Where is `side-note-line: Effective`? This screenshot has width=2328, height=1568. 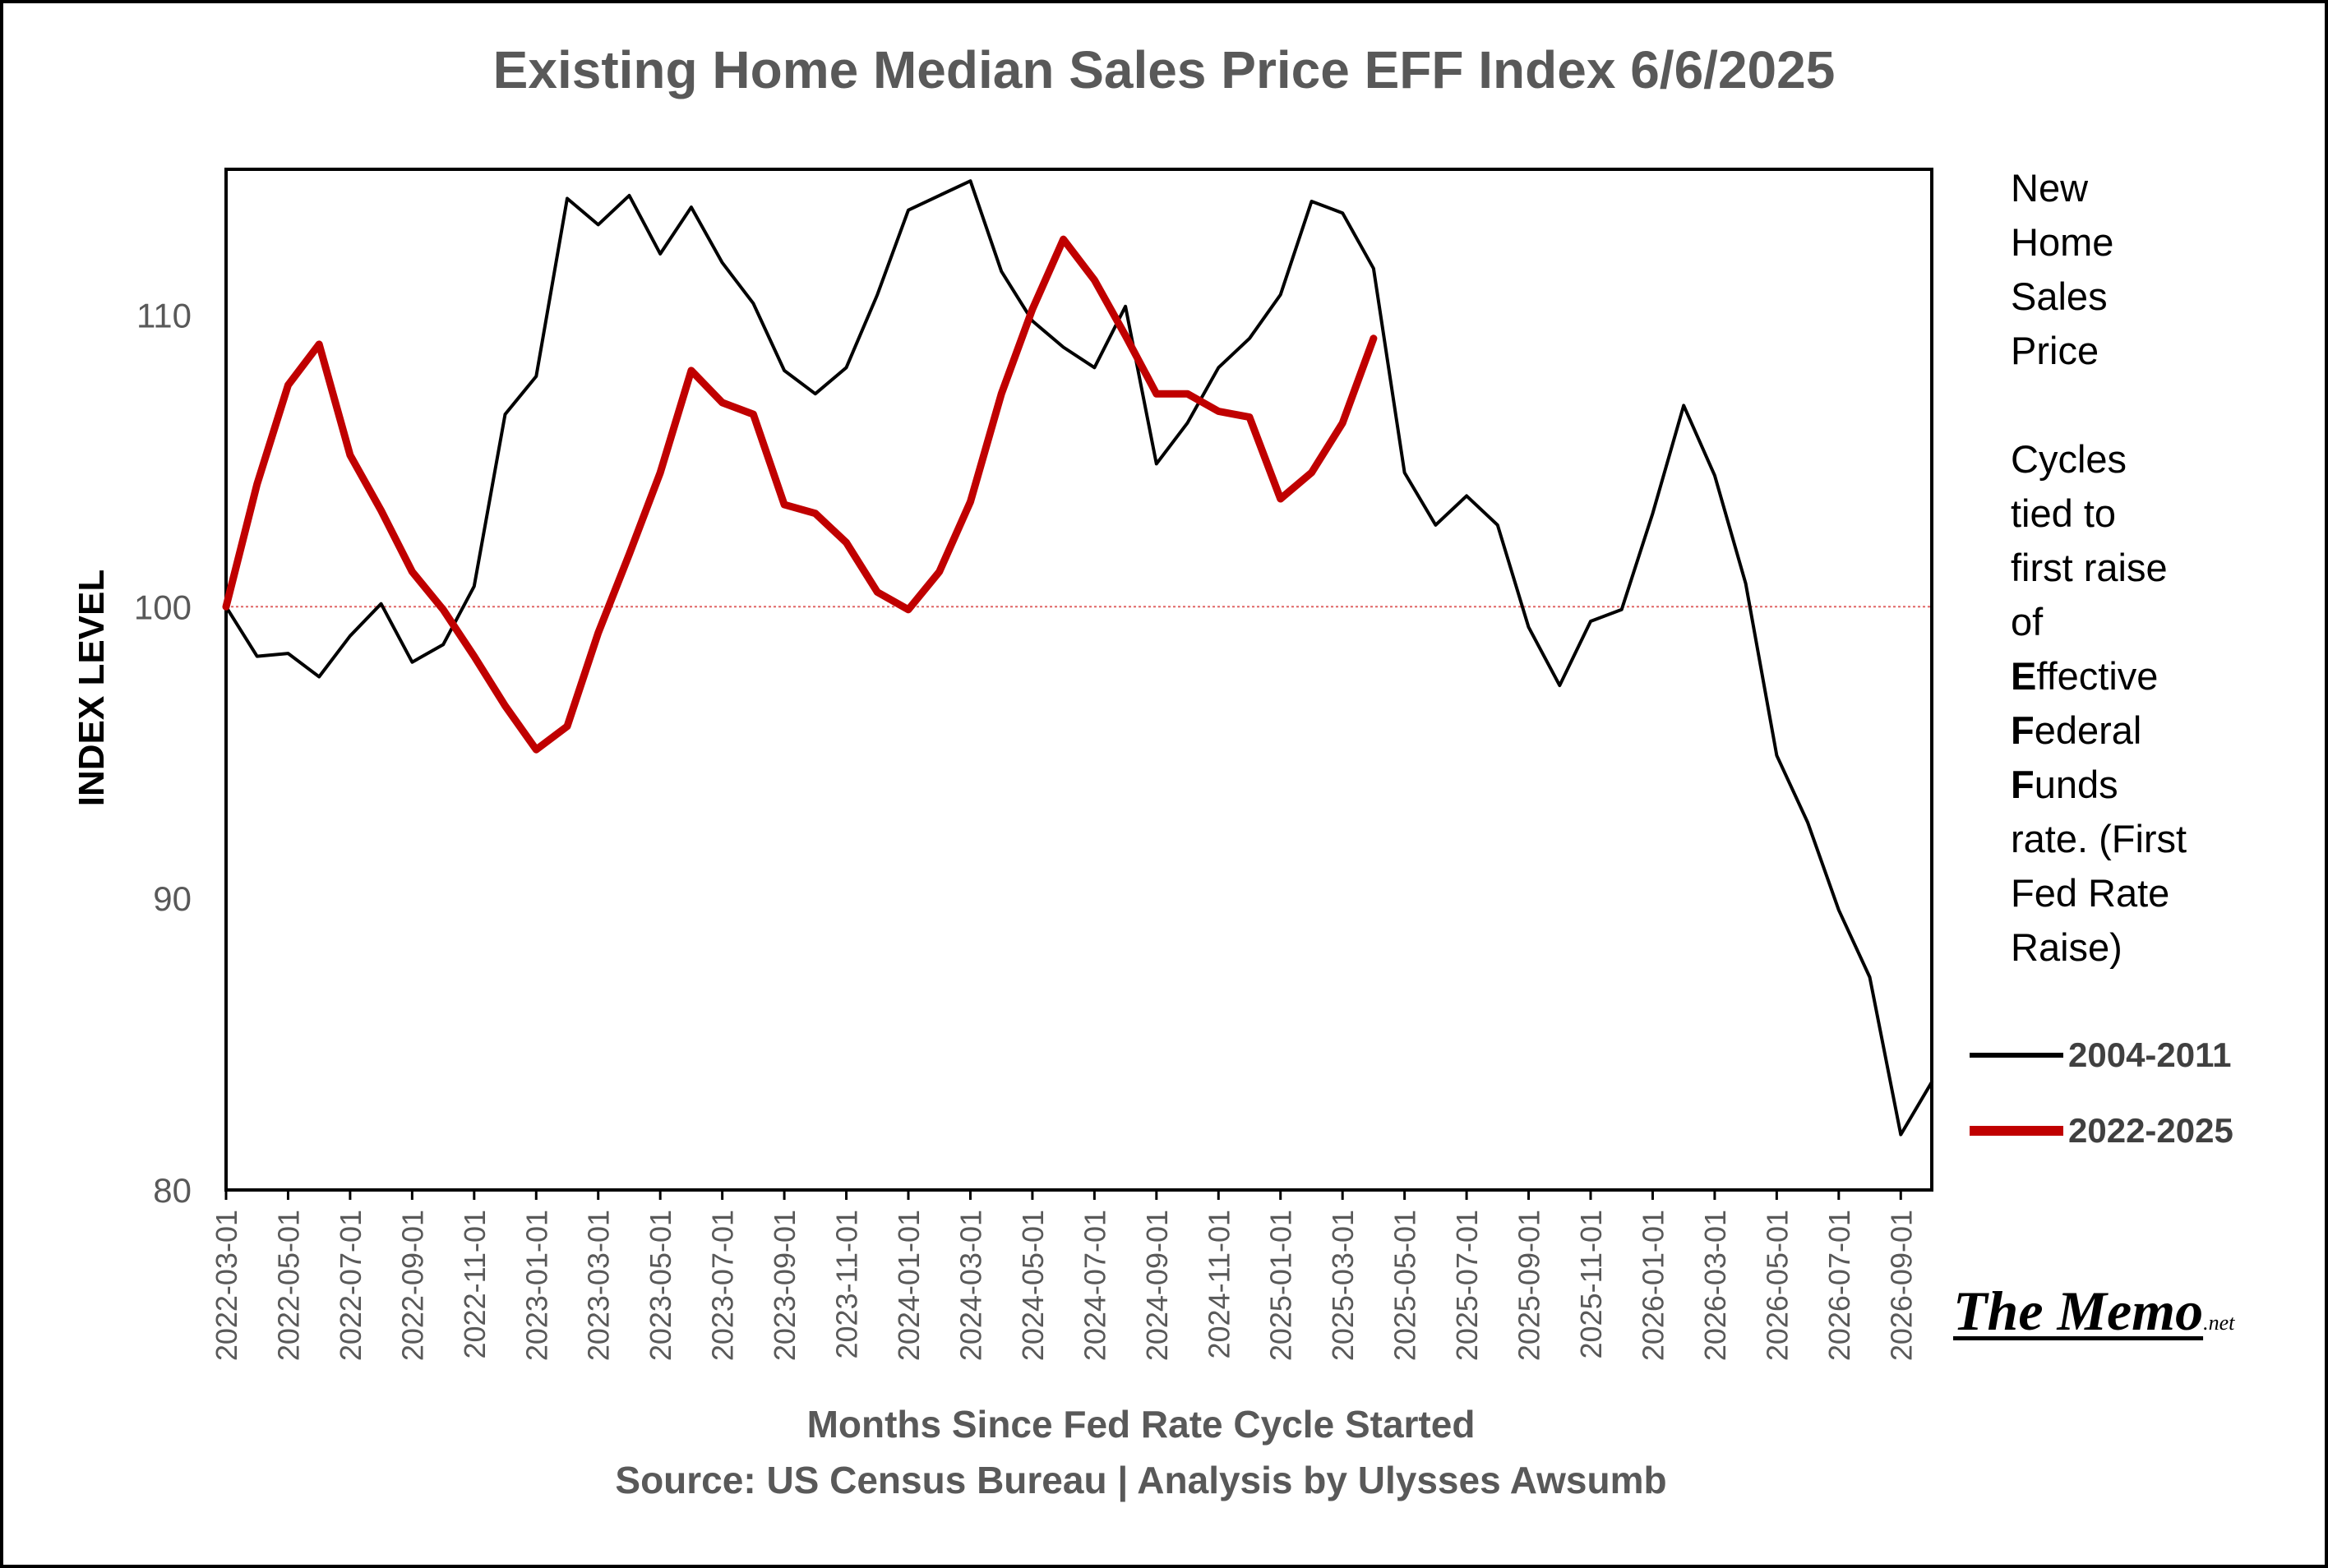
side-note-line: Effective is located at coordinates (2146, 676).